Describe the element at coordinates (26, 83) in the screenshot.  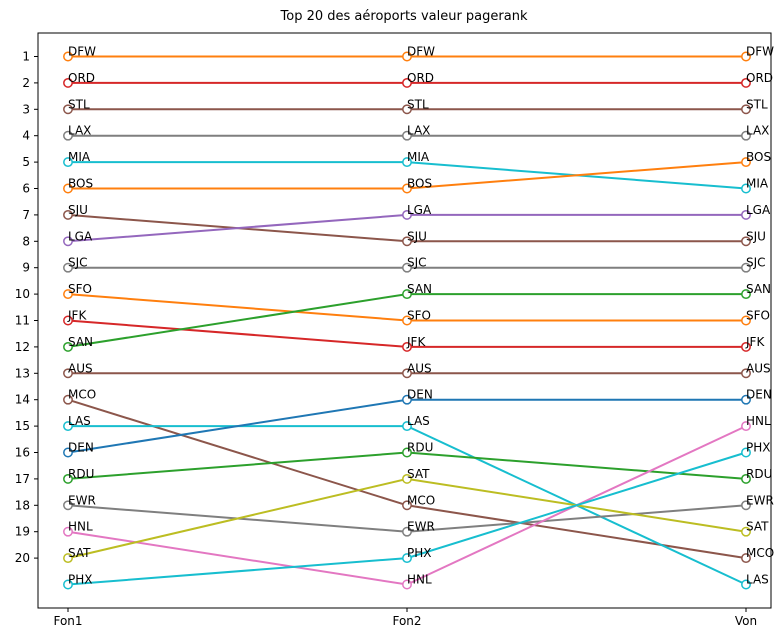
I see `y-tick-label: 2` at that location.